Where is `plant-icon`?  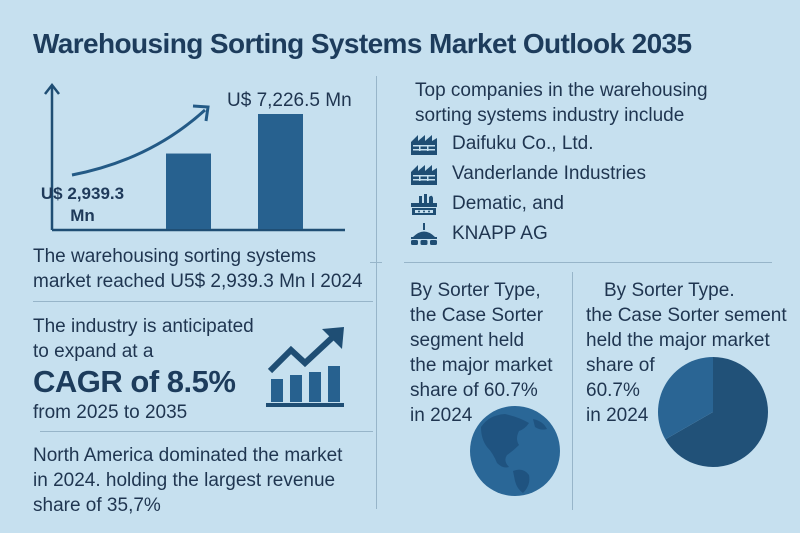
plant-icon is located at coordinates (424, 204).